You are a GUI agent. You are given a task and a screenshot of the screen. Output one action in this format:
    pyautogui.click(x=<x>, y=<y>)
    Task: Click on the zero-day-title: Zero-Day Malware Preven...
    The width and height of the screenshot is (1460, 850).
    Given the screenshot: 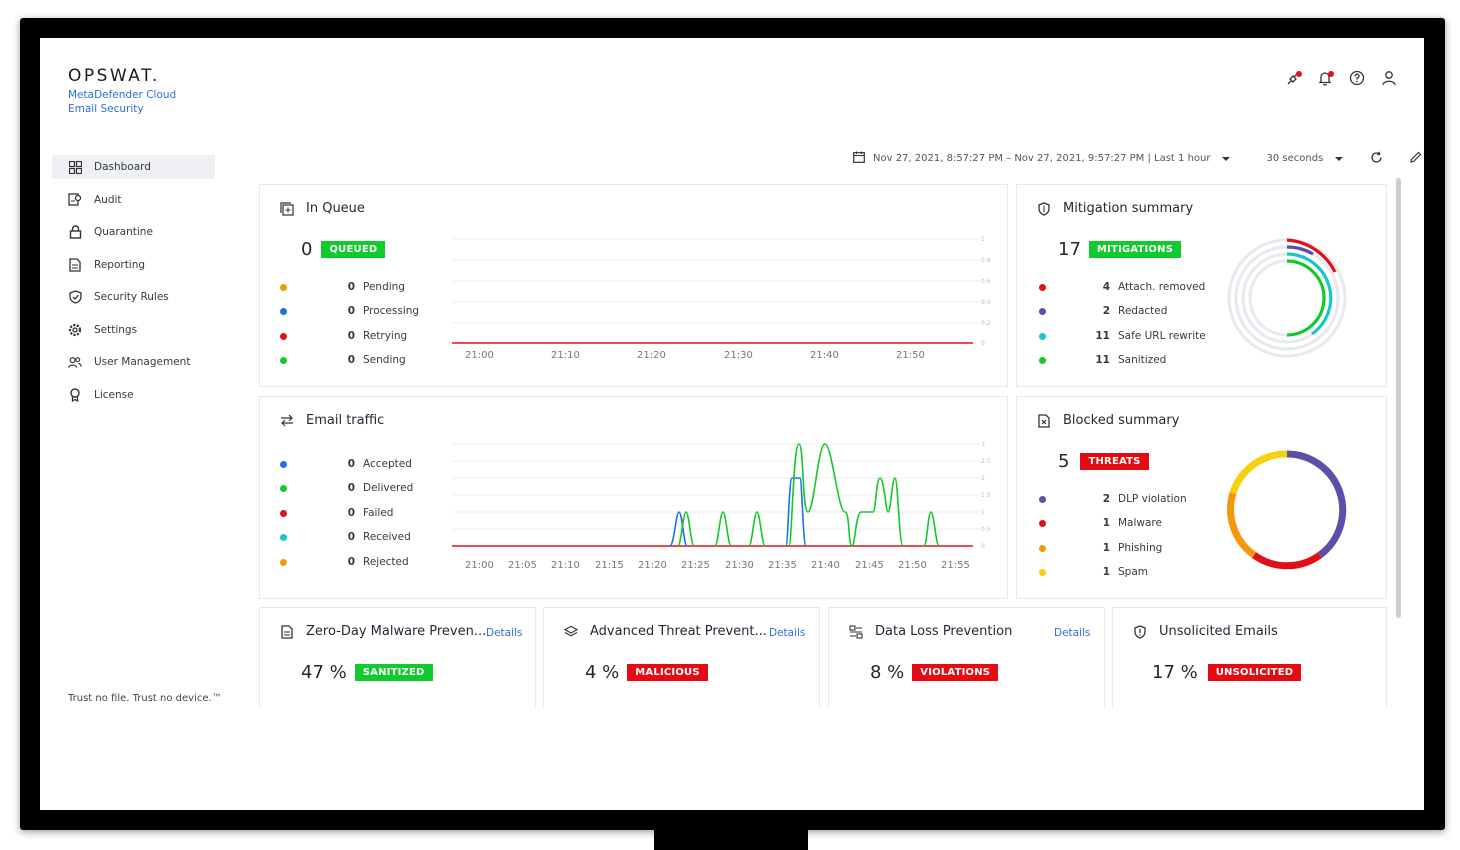 What is the action you would take?
    pyautogui.click(x=396, y=631)
    